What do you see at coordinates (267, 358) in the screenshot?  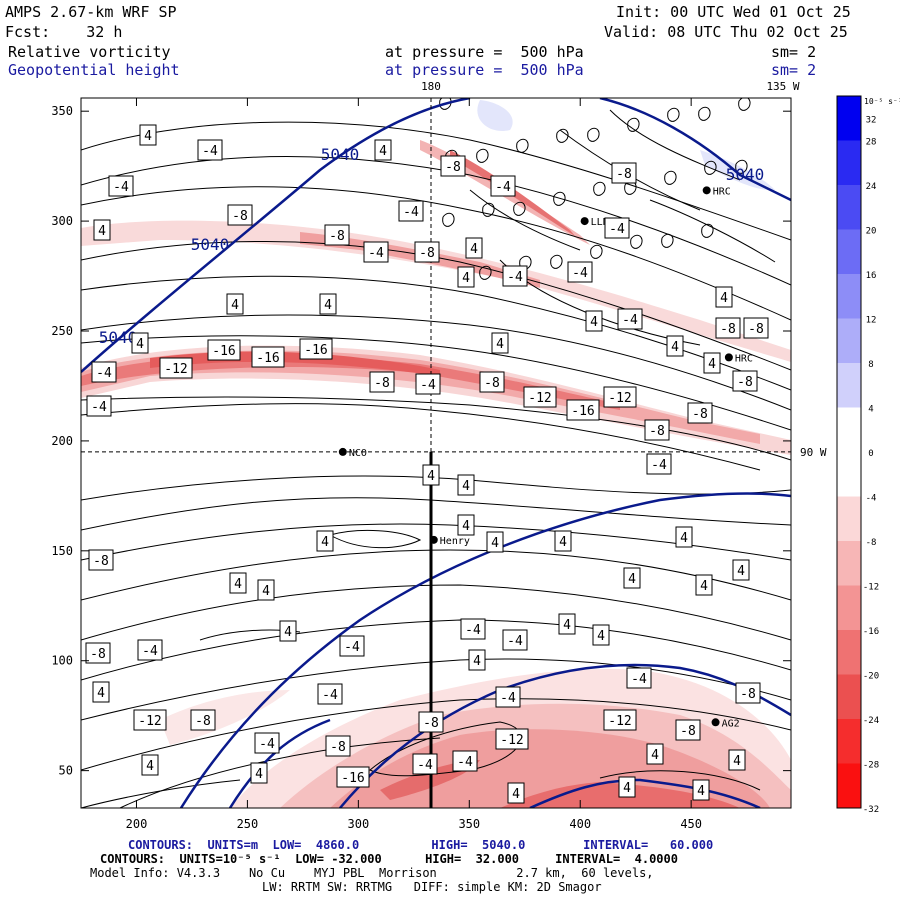 I see `vorticity-label: -16` at bounding box center [267, 358].